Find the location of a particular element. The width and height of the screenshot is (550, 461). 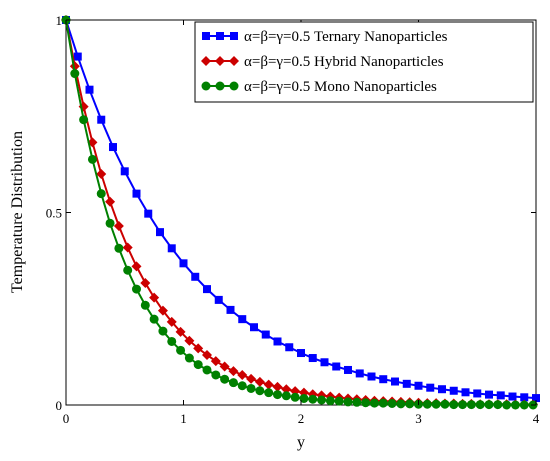

x-tick-label: 3 is located at coordinates (418, 418).